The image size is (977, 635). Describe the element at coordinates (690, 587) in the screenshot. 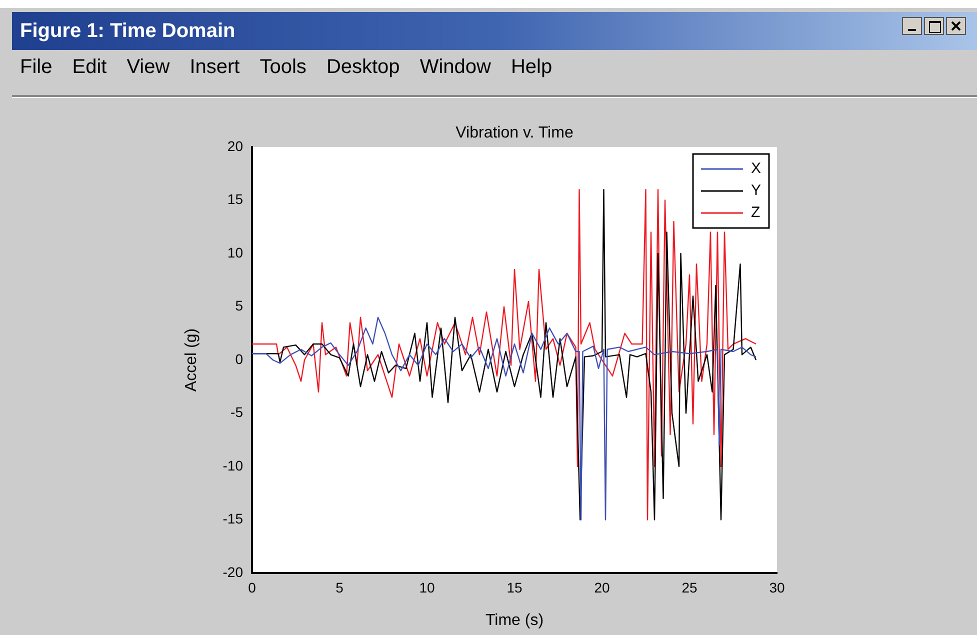

I see `x-tick-label: 25` at that location.